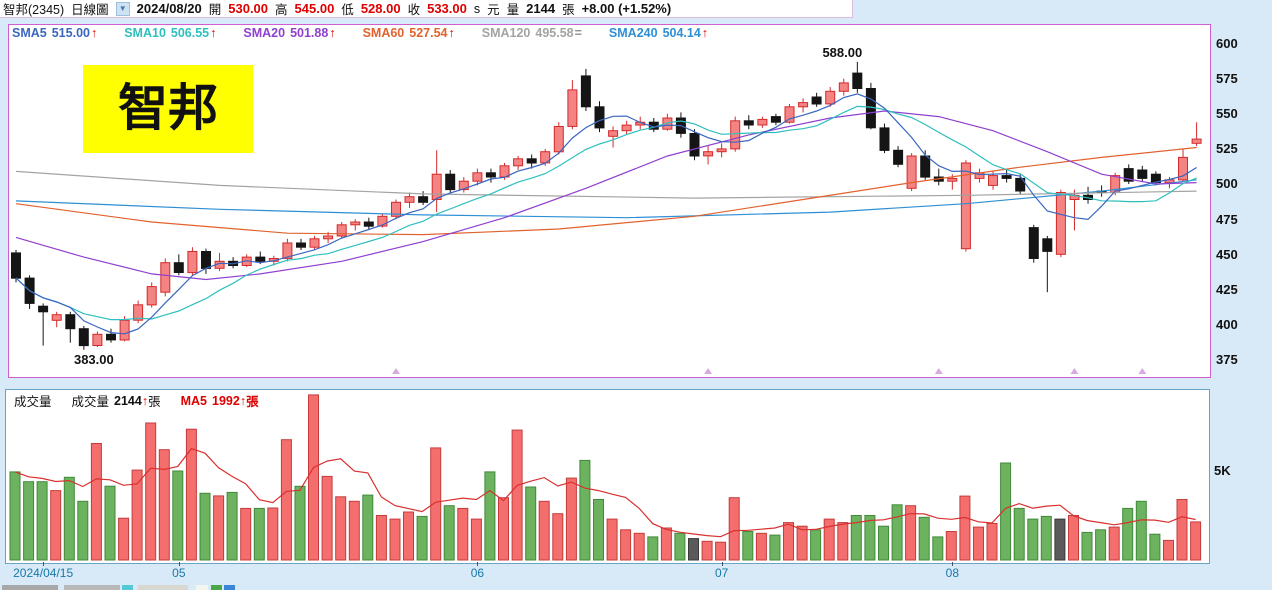 This screenshot has width=1272, height=590. Describe the element at coordinates (447, 8) in the screenshot. I see `close-value: 533.00` at that location.